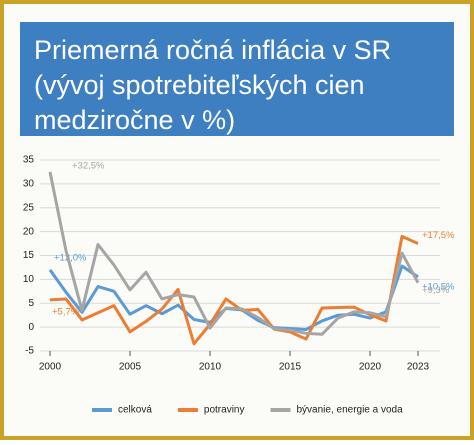 Image resolution: width=474 pixels, height=445 pixels. Describe the element at coordinates (70, 257) in the screenshot. I see `value-label: +12,0%` at that location.